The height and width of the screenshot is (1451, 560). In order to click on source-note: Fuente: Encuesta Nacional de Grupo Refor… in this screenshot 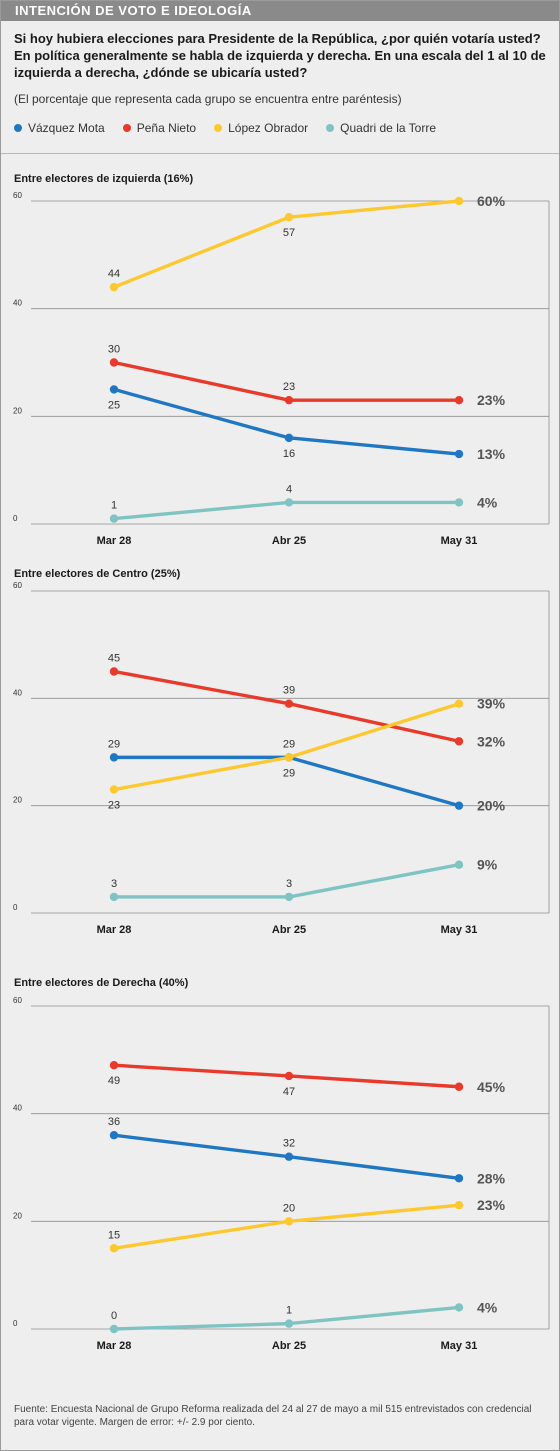, I will do `click(273, 1416)`.